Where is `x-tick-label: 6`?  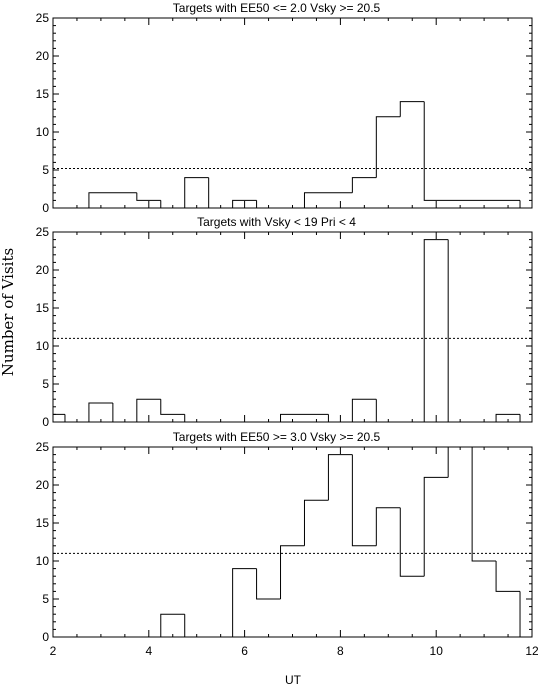 x-tick-label: 6 is located at coordinates (244, 651).